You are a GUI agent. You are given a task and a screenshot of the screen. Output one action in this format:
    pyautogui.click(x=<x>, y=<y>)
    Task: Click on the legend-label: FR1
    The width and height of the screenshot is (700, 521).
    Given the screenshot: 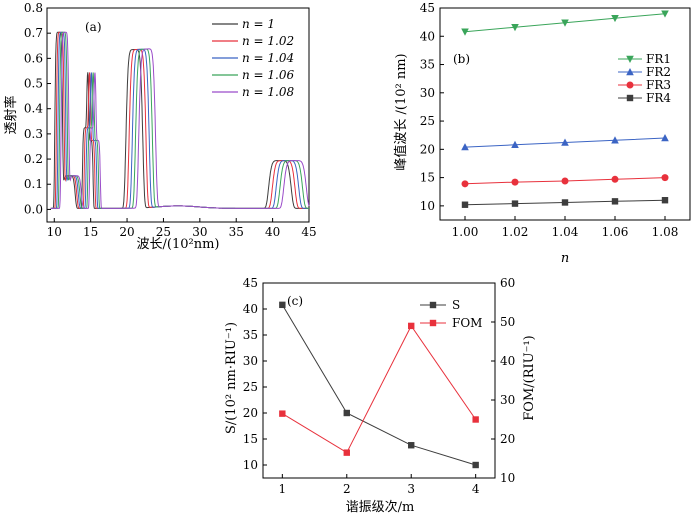 What is the action you would take?
    pyautogui.click(x=658, y=59)
    